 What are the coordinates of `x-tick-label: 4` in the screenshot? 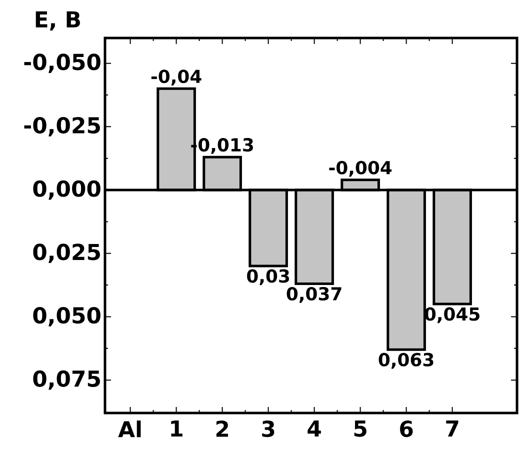 It's located at (314, 428).